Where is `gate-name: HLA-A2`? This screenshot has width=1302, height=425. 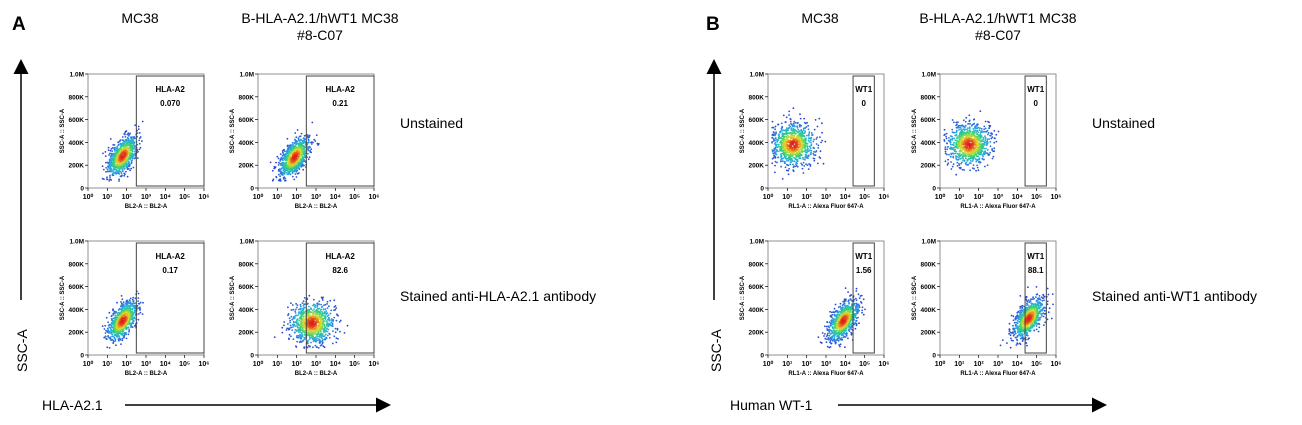
gate-name: HLA-A2 is located at coordinates (340, 89).